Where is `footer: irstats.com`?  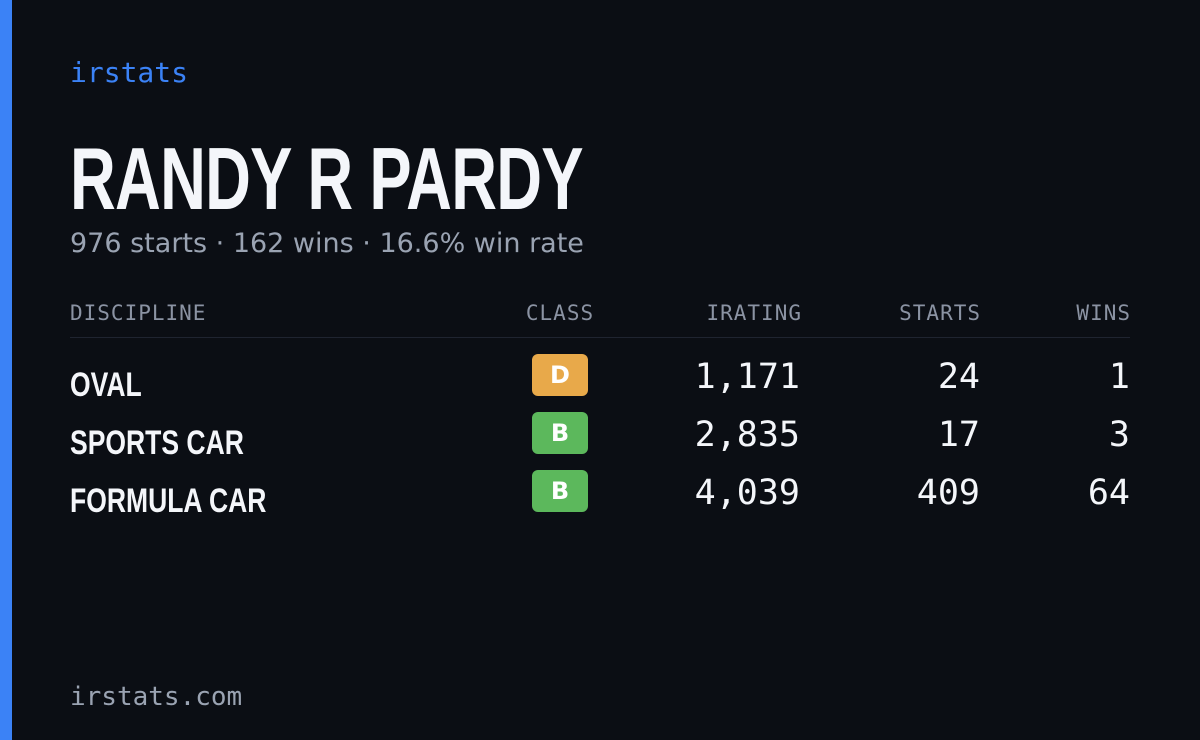 footer: irstats.com is located at coordinates (156, 697).